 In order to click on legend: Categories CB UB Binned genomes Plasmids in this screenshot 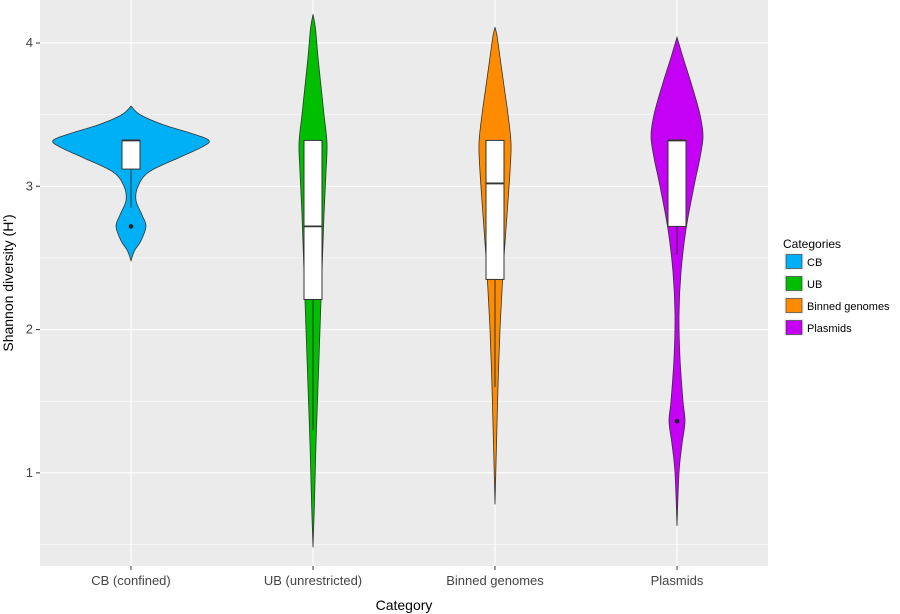, I will do `click(836, 286)`.